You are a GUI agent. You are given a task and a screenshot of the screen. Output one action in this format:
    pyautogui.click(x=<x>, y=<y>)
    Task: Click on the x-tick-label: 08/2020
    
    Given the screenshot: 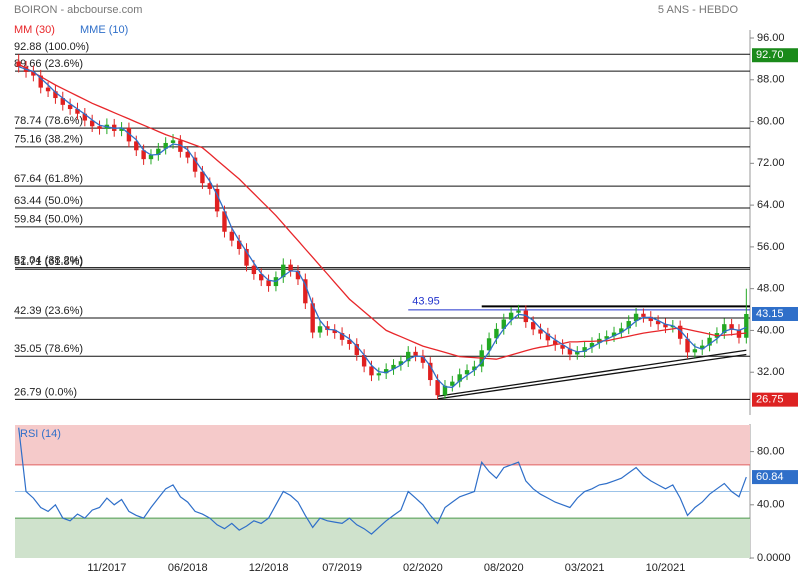 What is the action you would take?
    pyautogui.click(x=504, y=568)
    